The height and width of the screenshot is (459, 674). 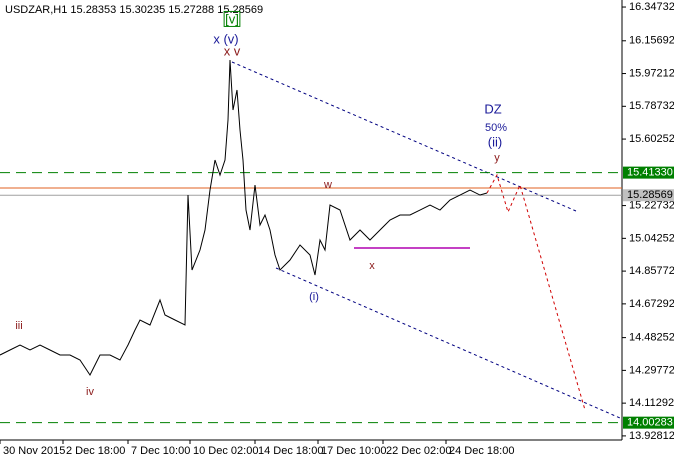 I want to click on y-tick-label: 14.29772, so click(x=651, y=370).